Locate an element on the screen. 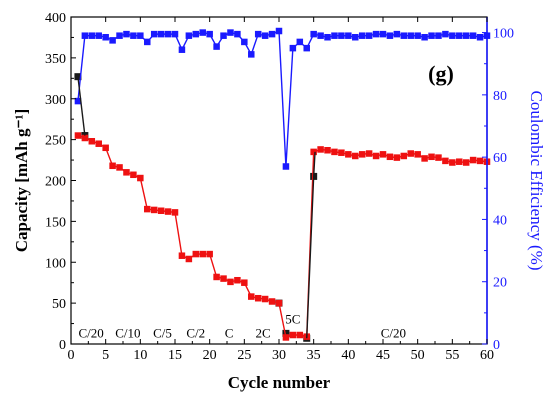 The width and height of the screenshot is (548, 397). panel-label: (g) is located at coordinates (441, 73).